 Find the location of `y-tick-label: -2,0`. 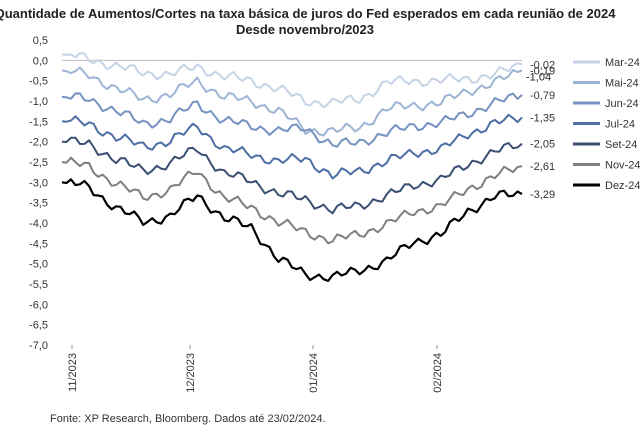

y-tick-label: -2,0 is located at coordinates (38, 143).